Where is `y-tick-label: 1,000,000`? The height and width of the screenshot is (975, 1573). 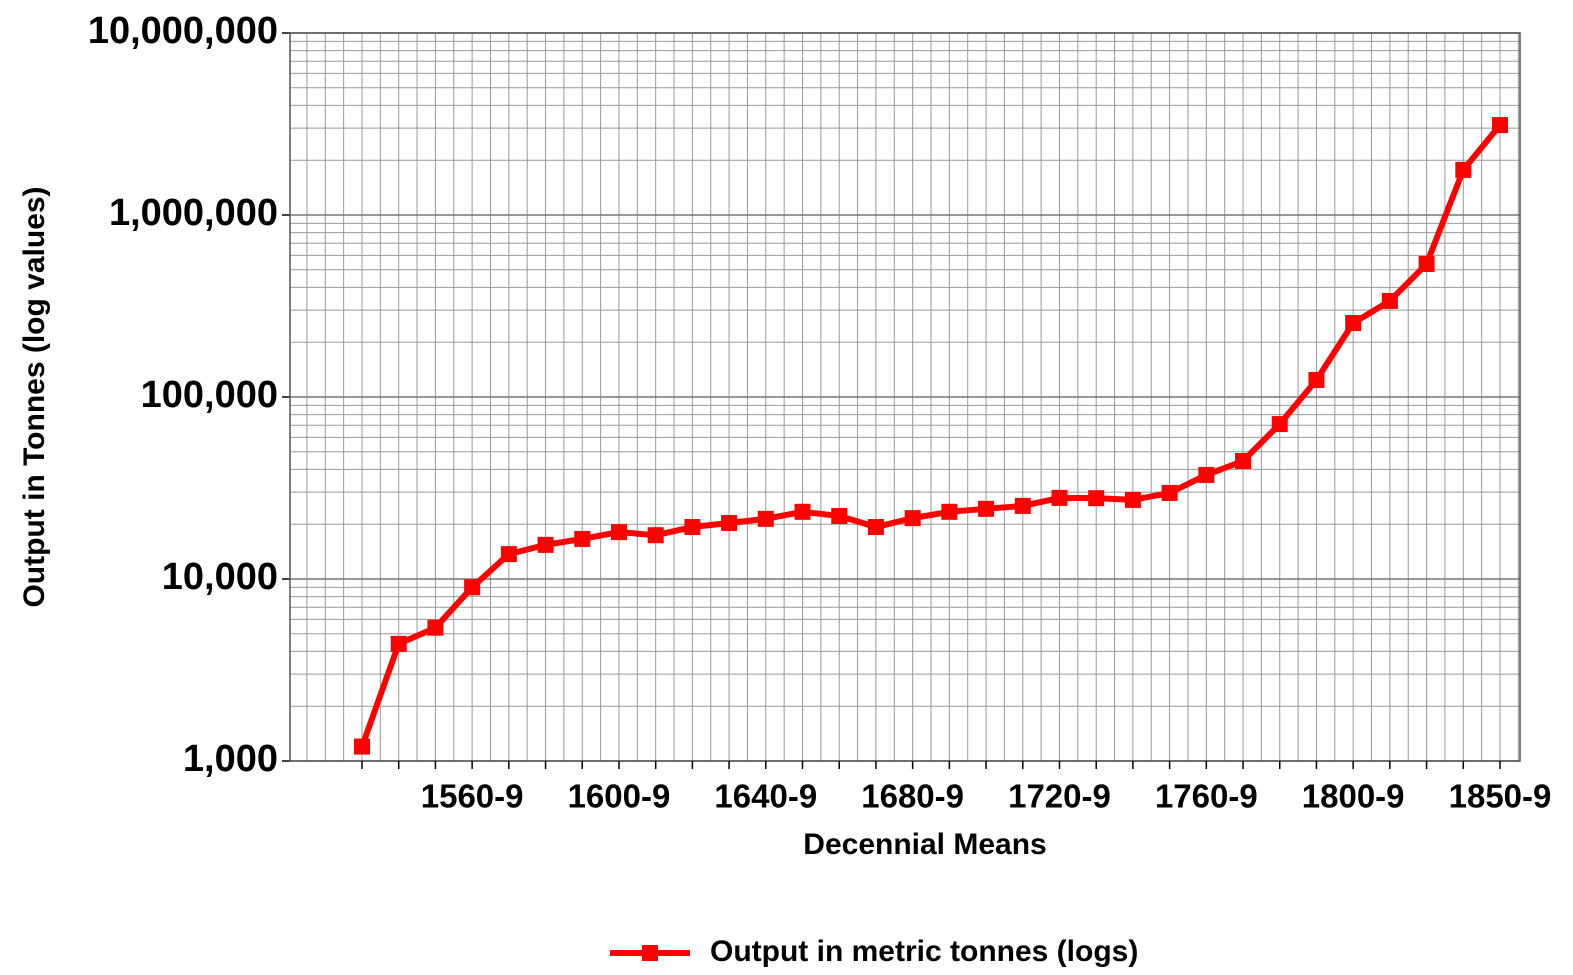 y-tick-label: 1,000,000 is located at coordinates (193, 213).